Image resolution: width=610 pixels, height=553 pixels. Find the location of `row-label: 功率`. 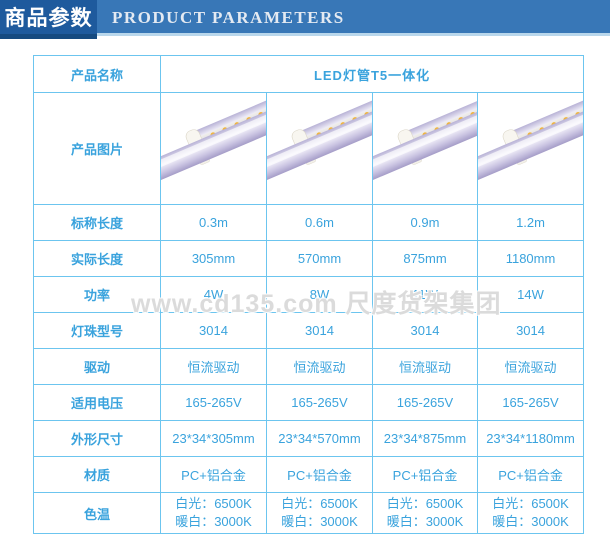

row-label: 功率 is located at coordinates (97, 294).